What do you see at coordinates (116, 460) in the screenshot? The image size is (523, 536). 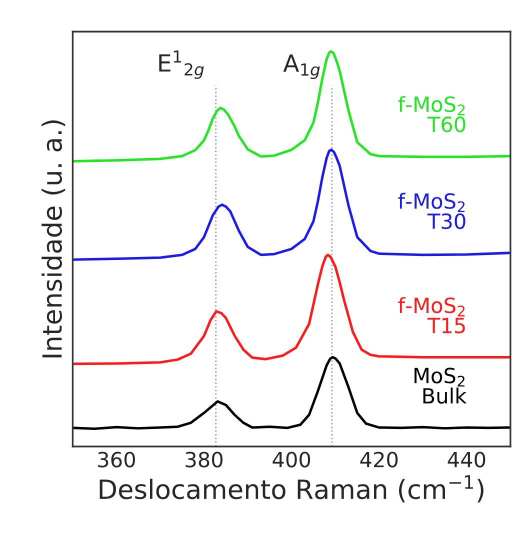 I see `x-tick-label: 360` at bounding box center [116, 460].